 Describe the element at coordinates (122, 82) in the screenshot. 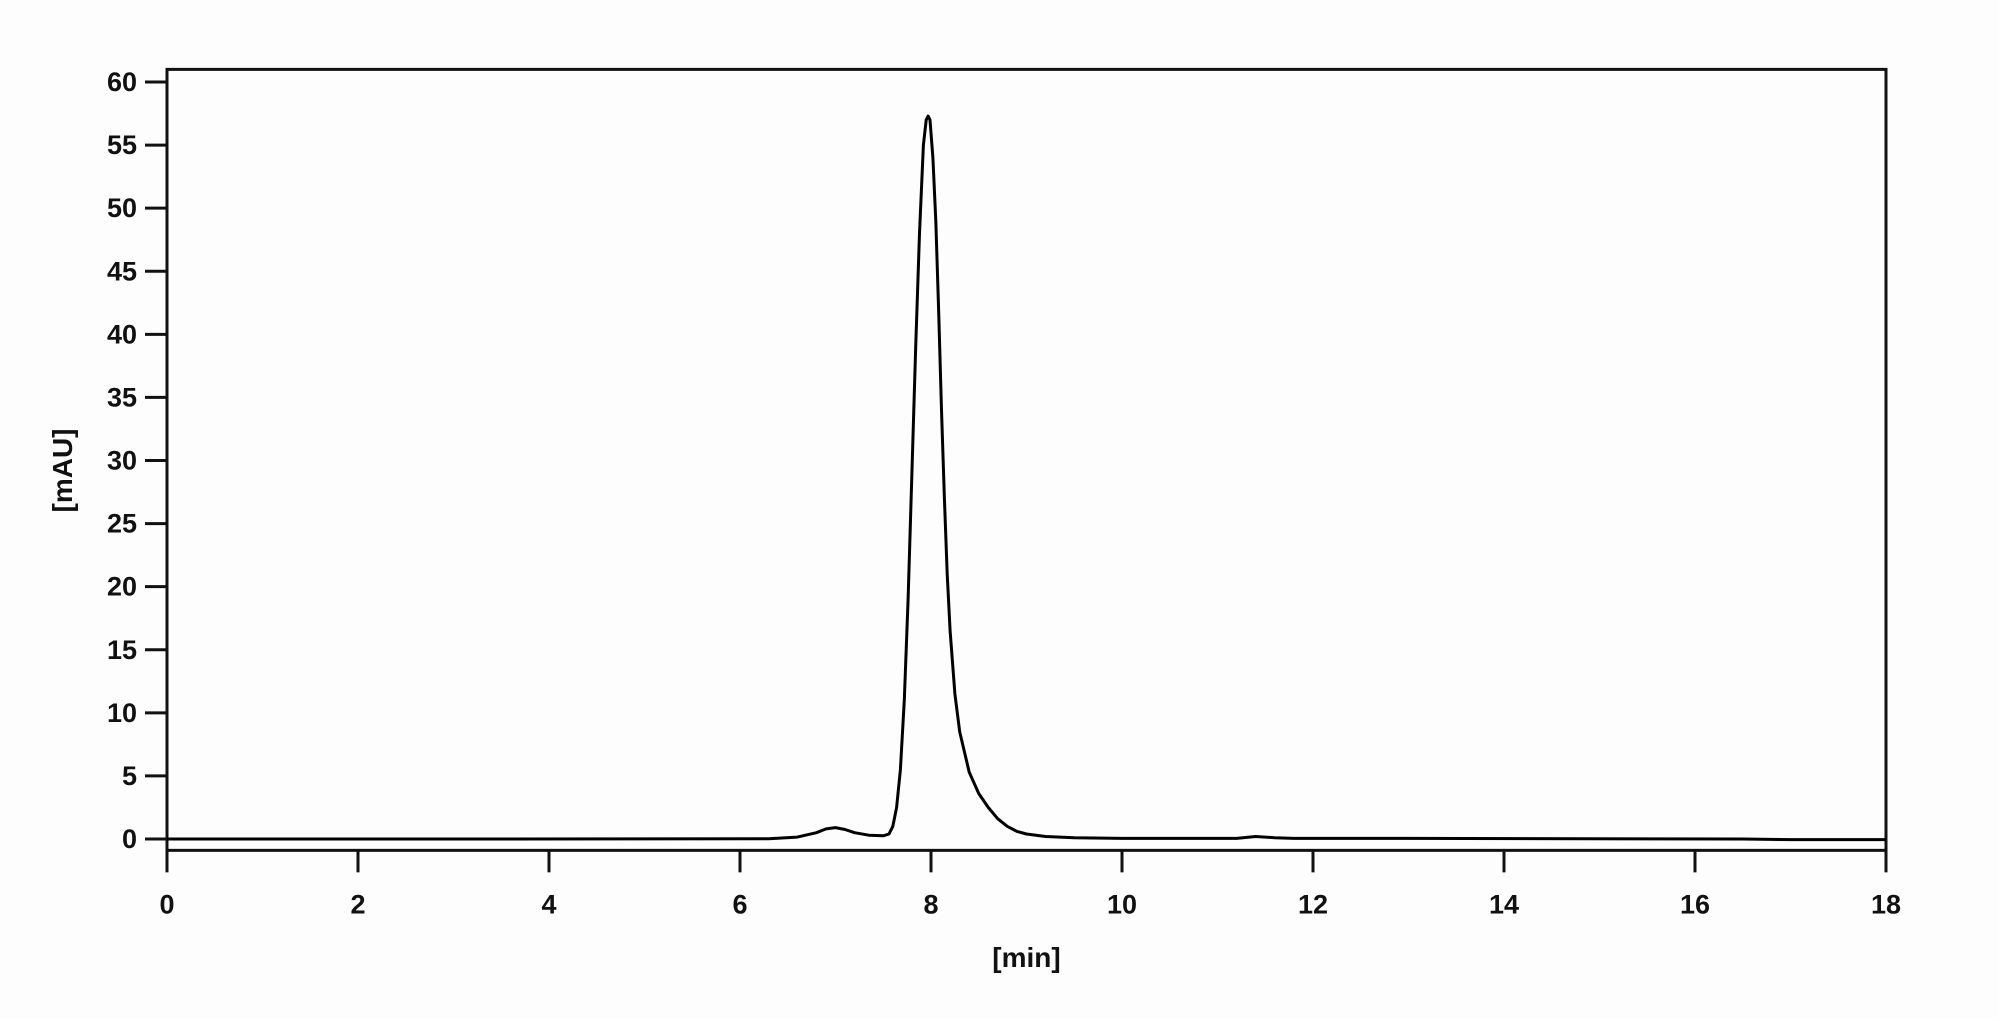

I see `y-tick-label: 60` at that location.